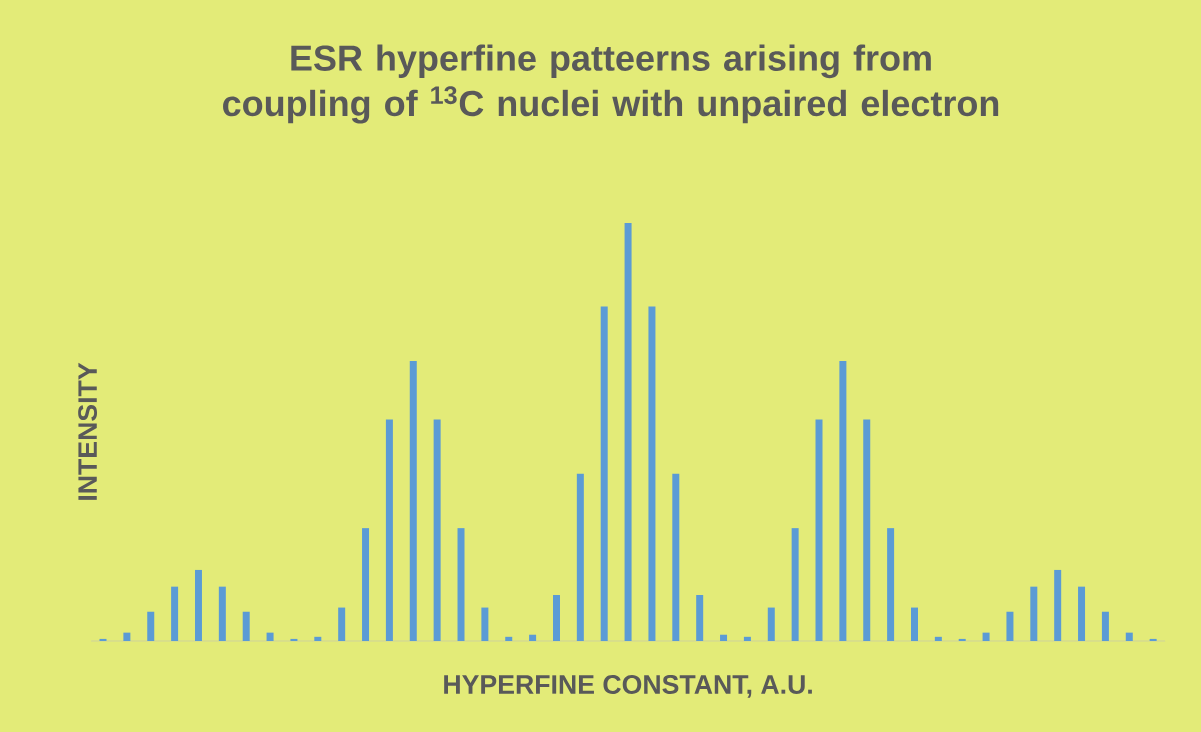 The height and width of the screenshot is (732, 1201). I want to click on x-axis-title: HYPERFINE CONSTANT, A.U., so click(628, 686).